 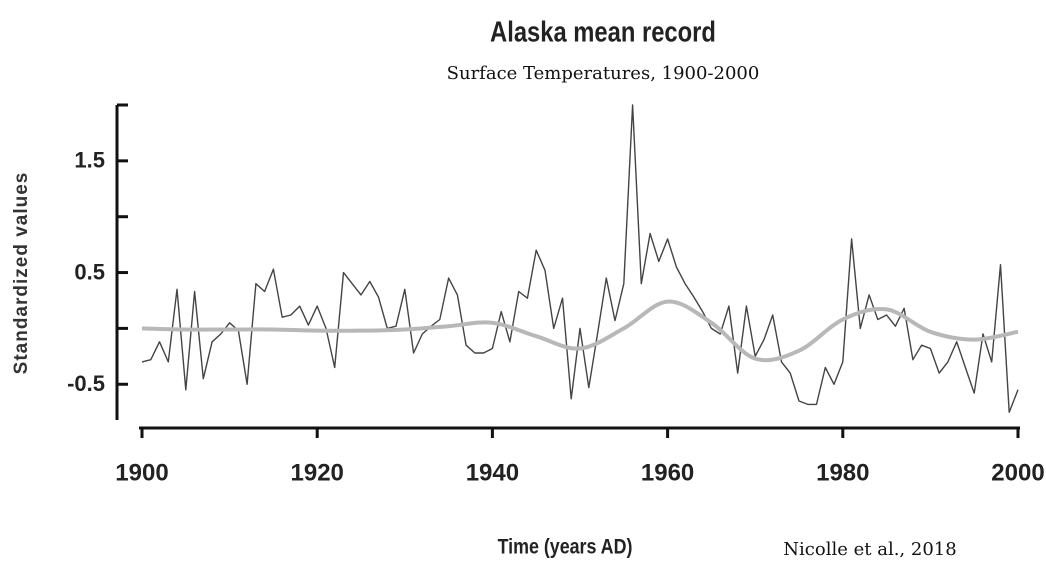 I want to click on source-note: Nicolle et al., 2018, so click(x=869, y=549).